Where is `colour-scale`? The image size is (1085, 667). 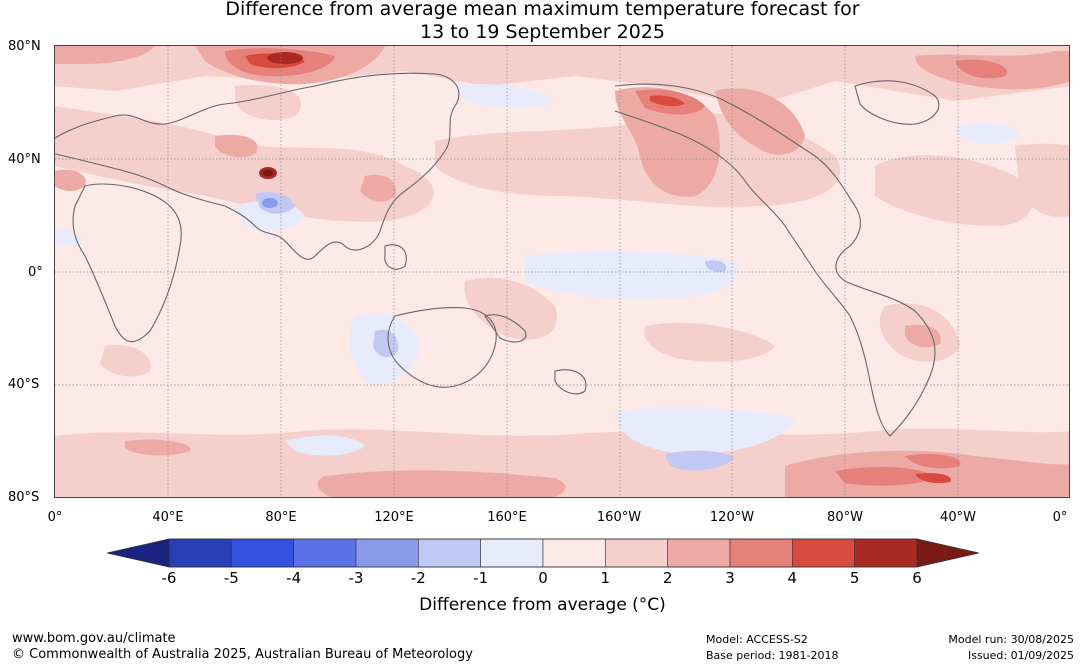 colour-scale is located at coordinates (543, 553).